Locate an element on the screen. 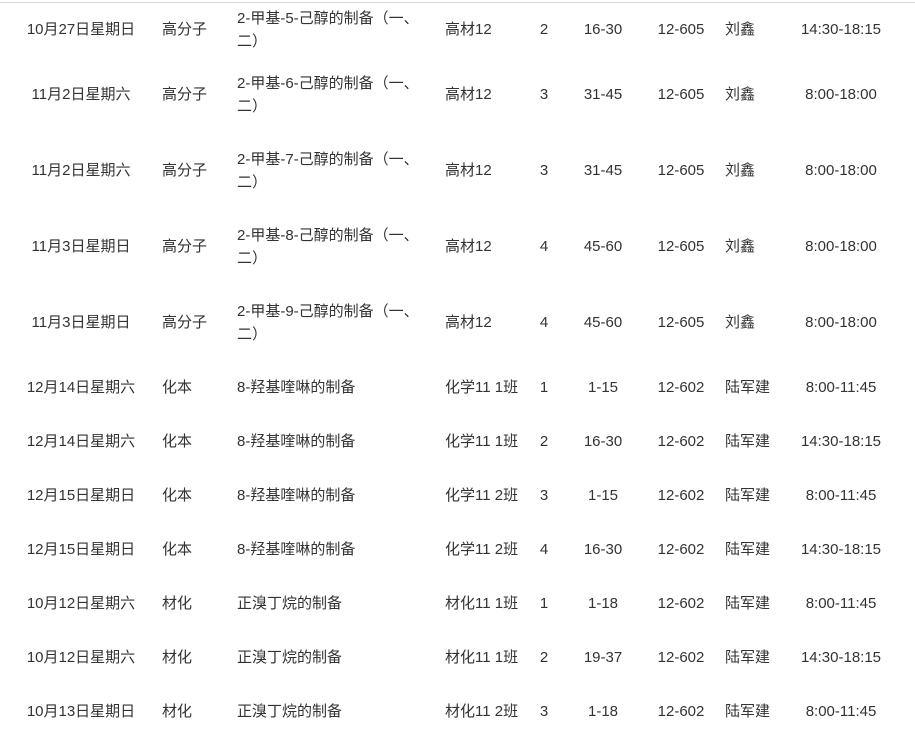  cell-experiment: 2-甲基-9-己醇的制备（一、二） is located at coordinates (328, 322).